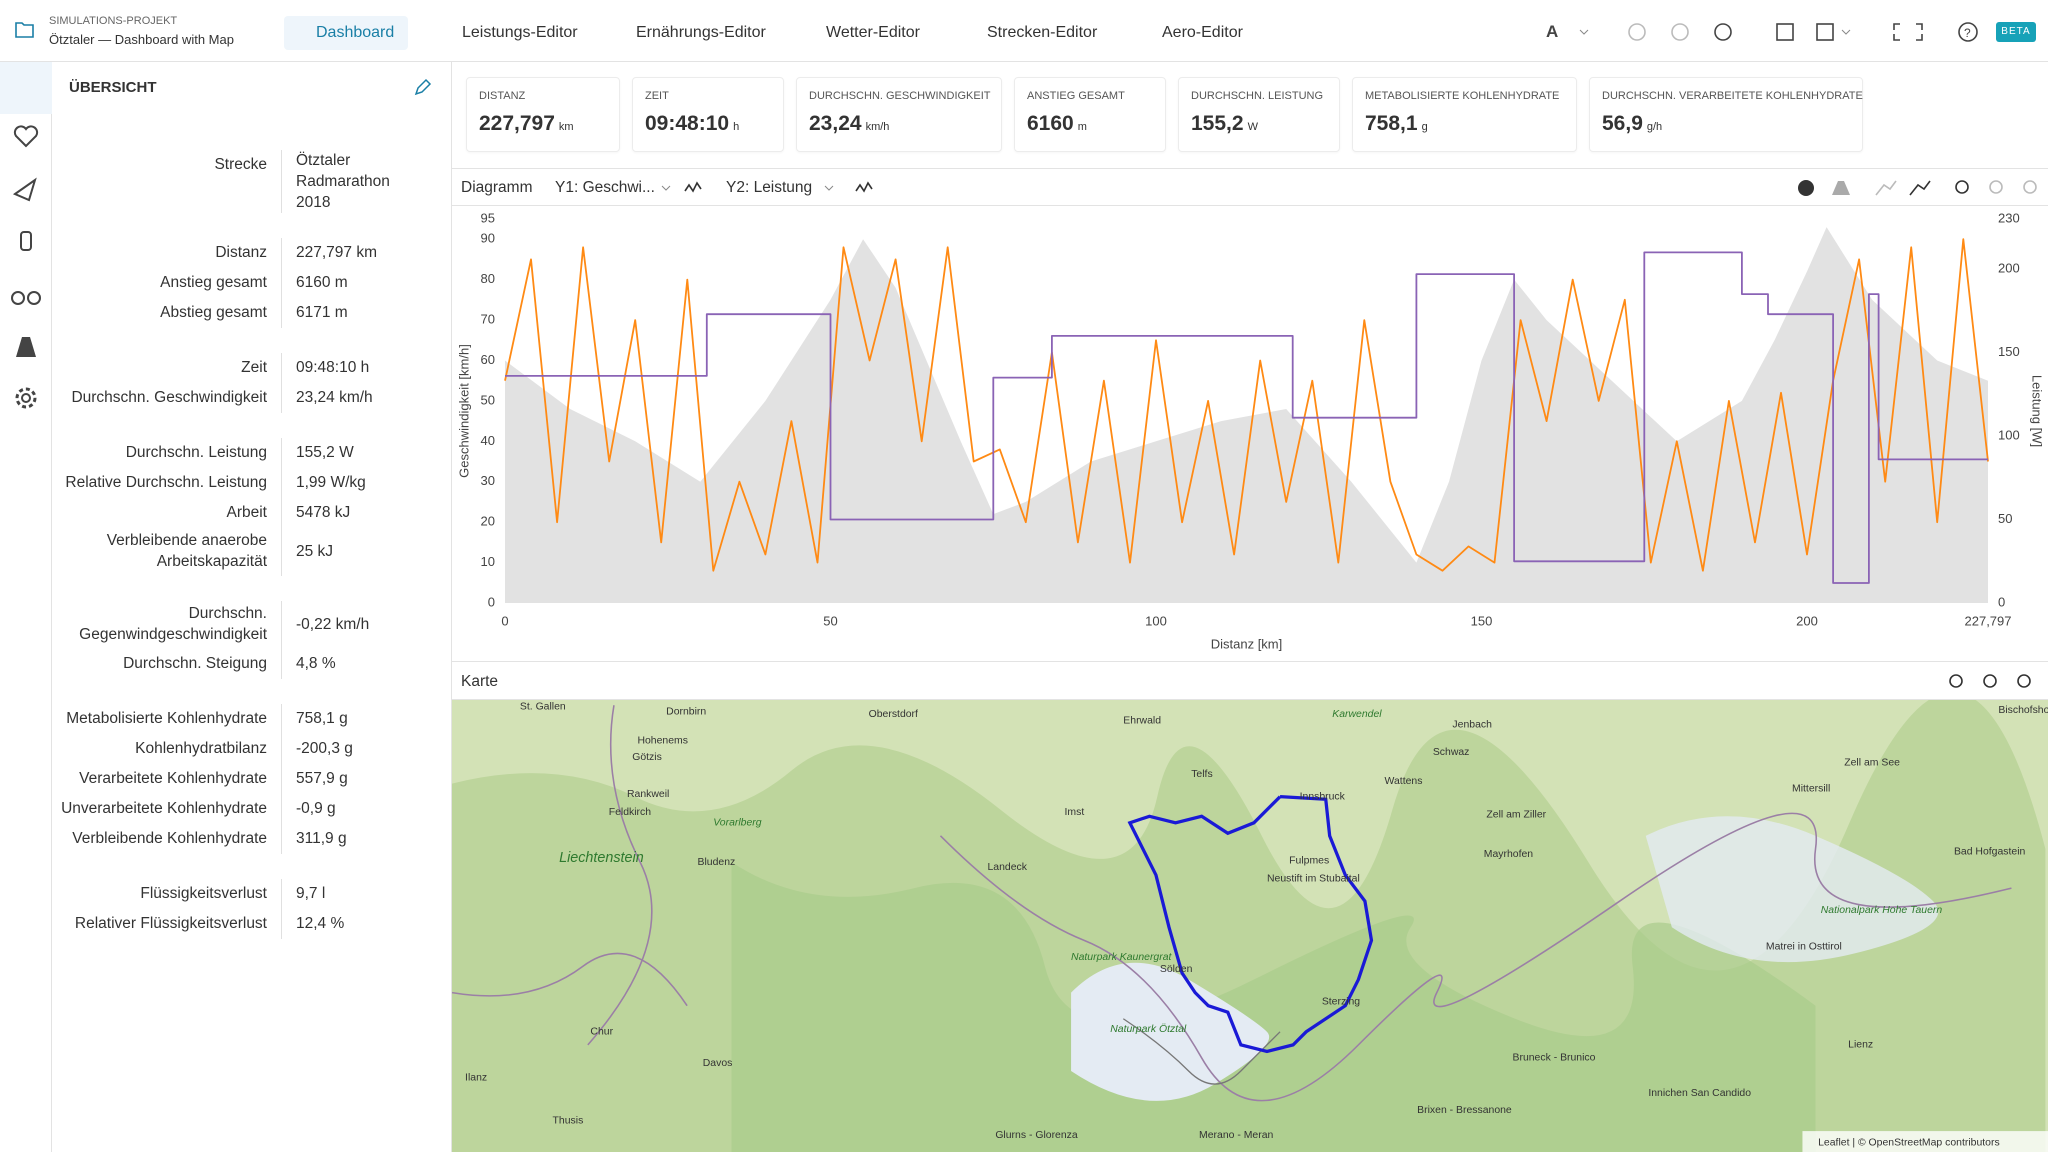 This screenshot has height=1152, width=2048. What do you see at coordinates (167, 313) in the screenshot?
I see `stat-label: Abstieg gesamt` at bounding box center [167, 313].